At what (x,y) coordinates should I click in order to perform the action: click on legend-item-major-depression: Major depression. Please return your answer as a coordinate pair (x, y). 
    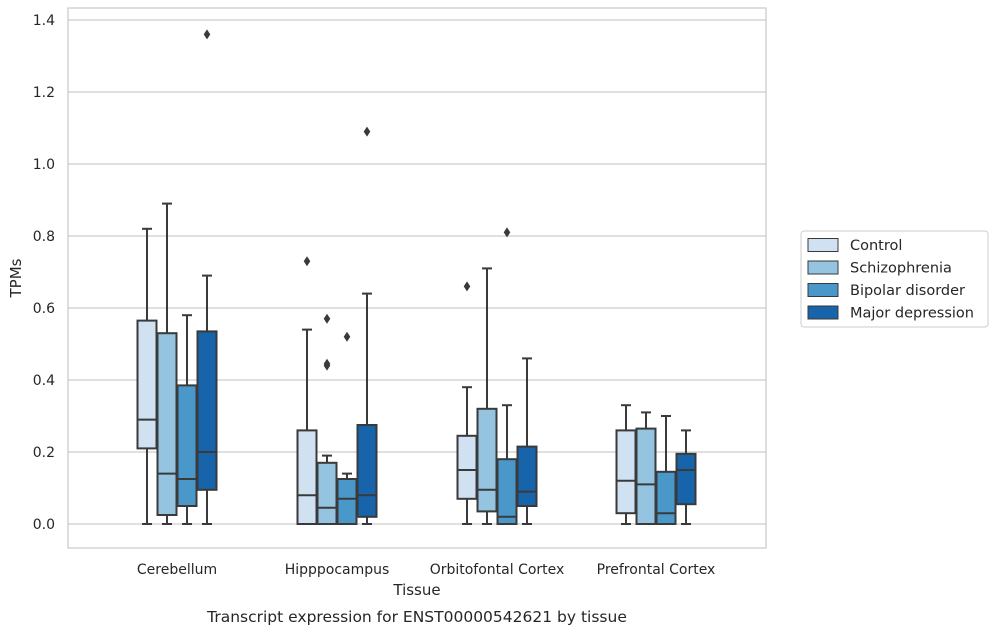
    Looking at the image, I should click on (890, 313).